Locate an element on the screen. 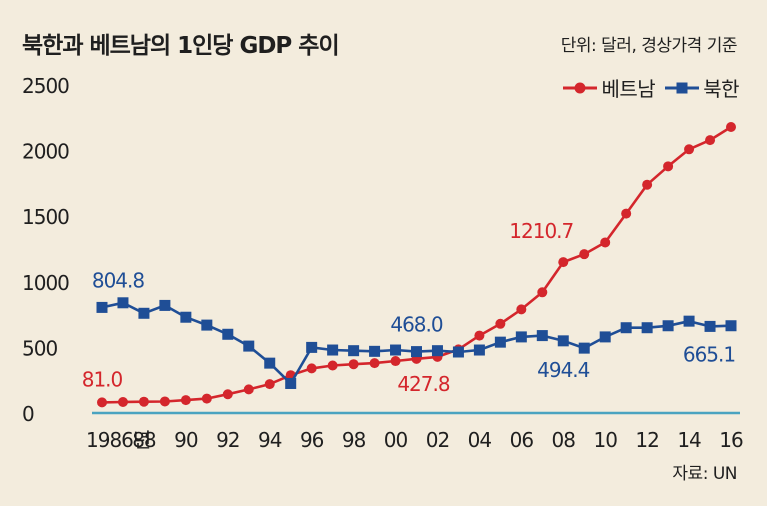 The height and width of the screenshot is (506, 767). y-tick-label: 2500 is located at coordinates (45, 86).